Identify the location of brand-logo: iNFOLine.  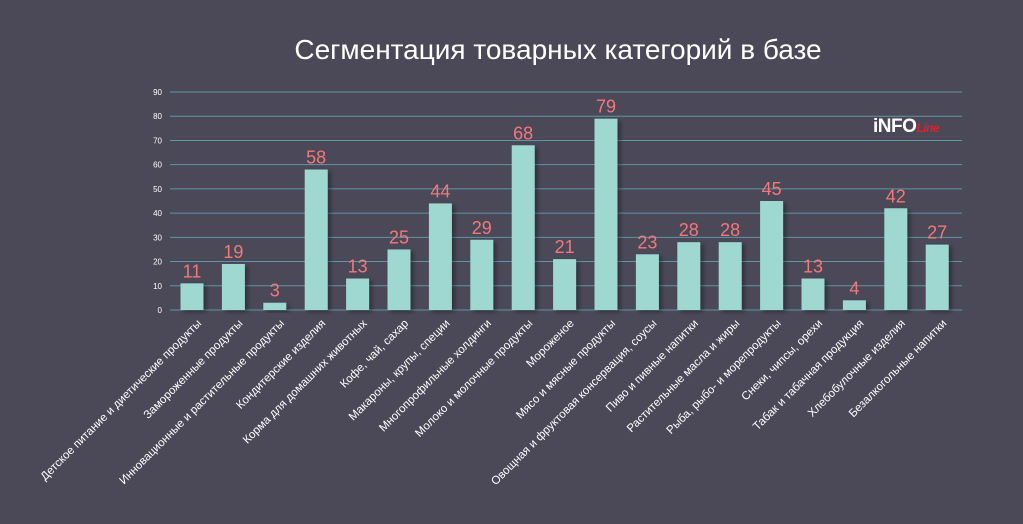
(906, 127).